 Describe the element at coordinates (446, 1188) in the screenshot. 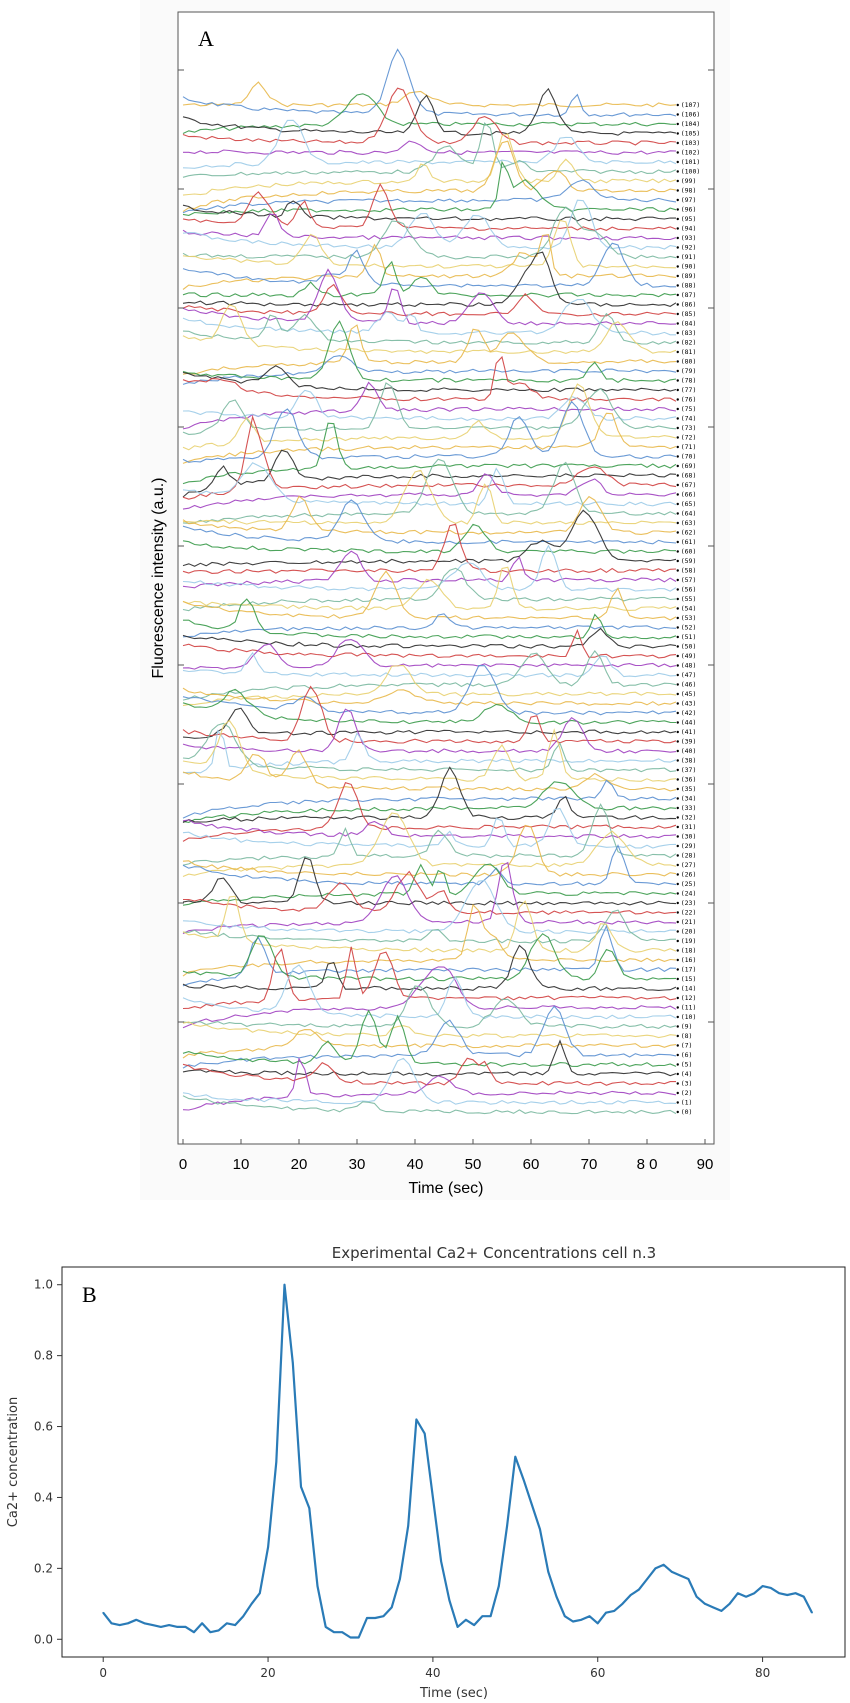

I see `panel-a-x-axis-label: Time (sec)` at that location.